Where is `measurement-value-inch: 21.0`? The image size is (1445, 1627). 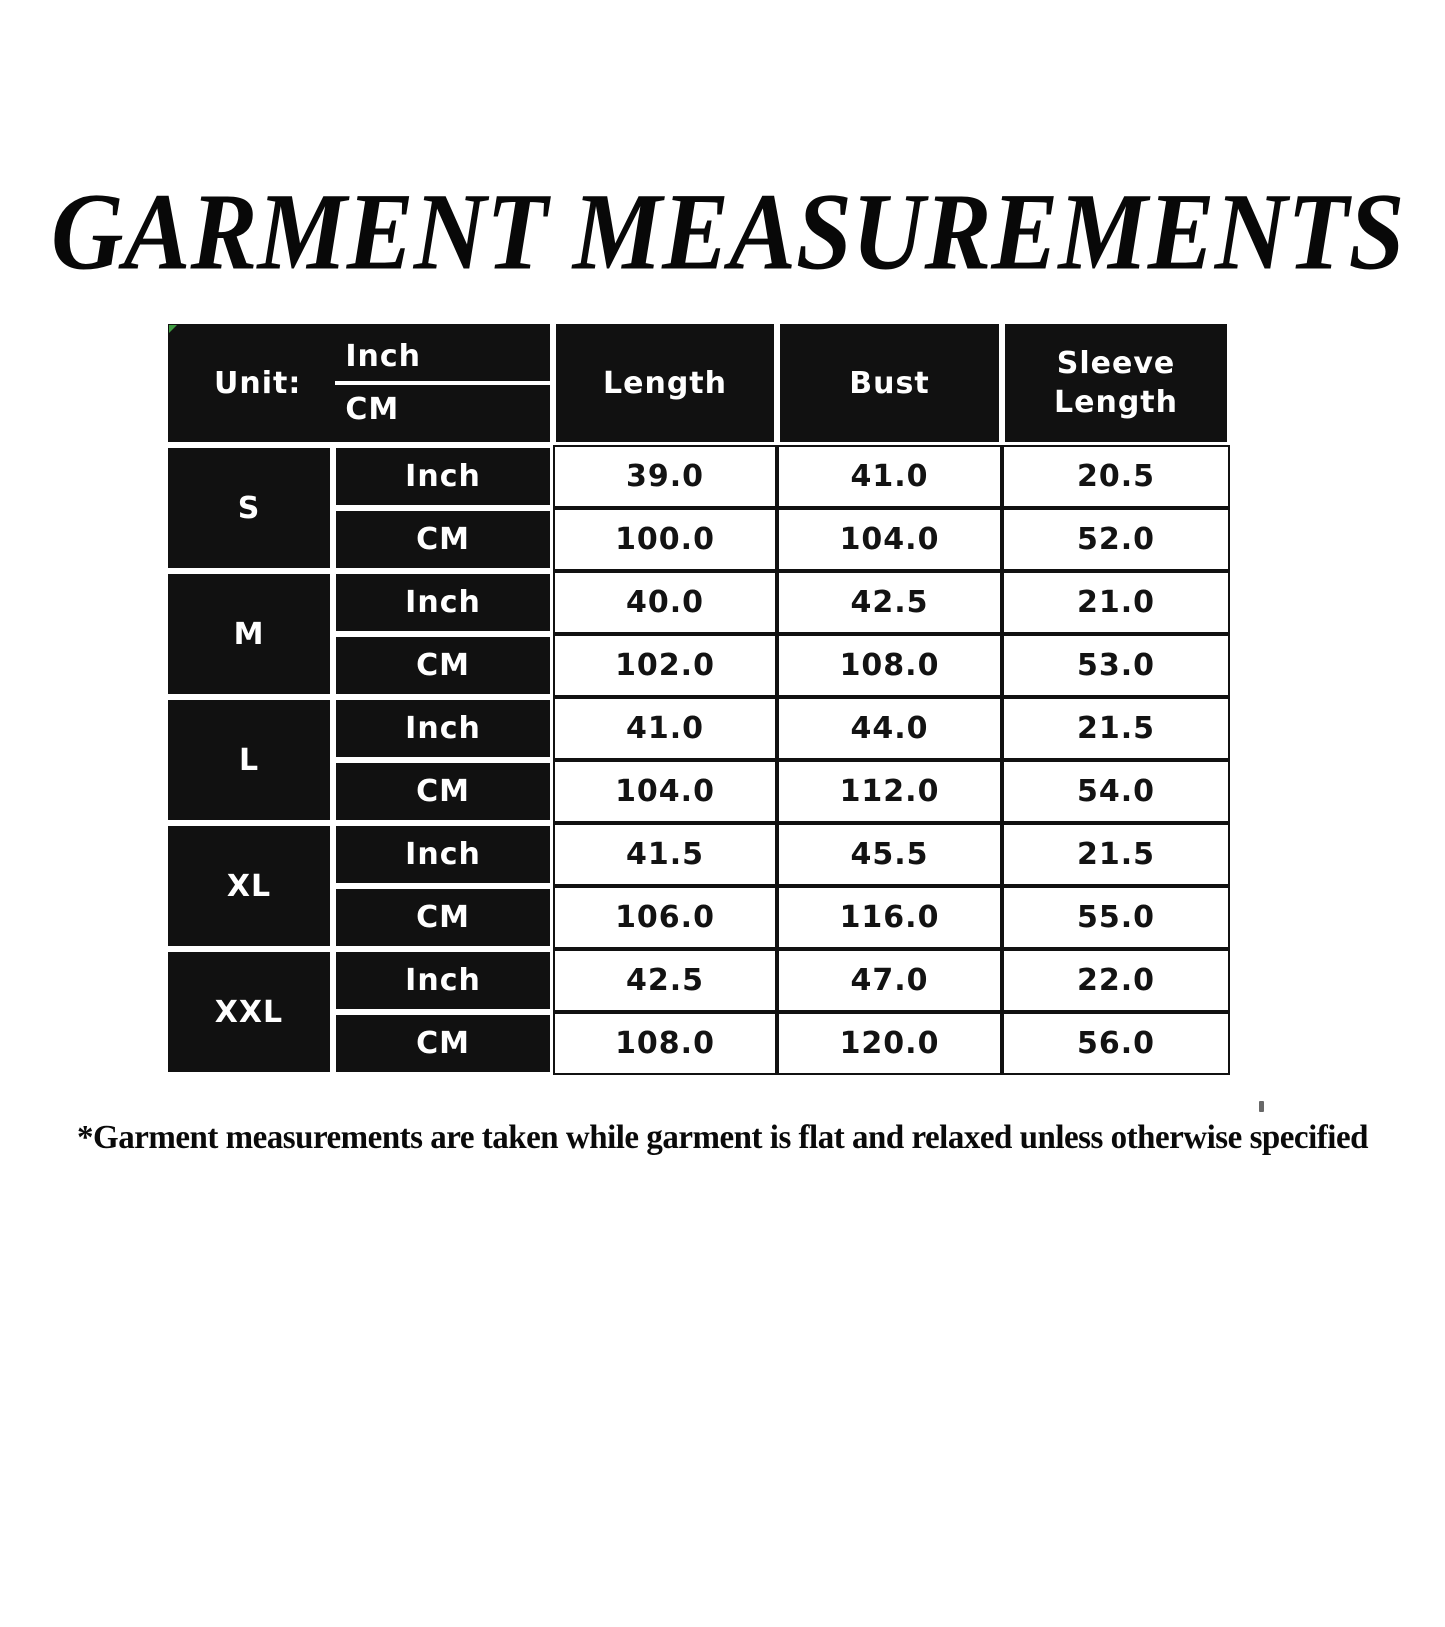 measurement-value-inch: 21.0 is located at coordinates (1116, 603).